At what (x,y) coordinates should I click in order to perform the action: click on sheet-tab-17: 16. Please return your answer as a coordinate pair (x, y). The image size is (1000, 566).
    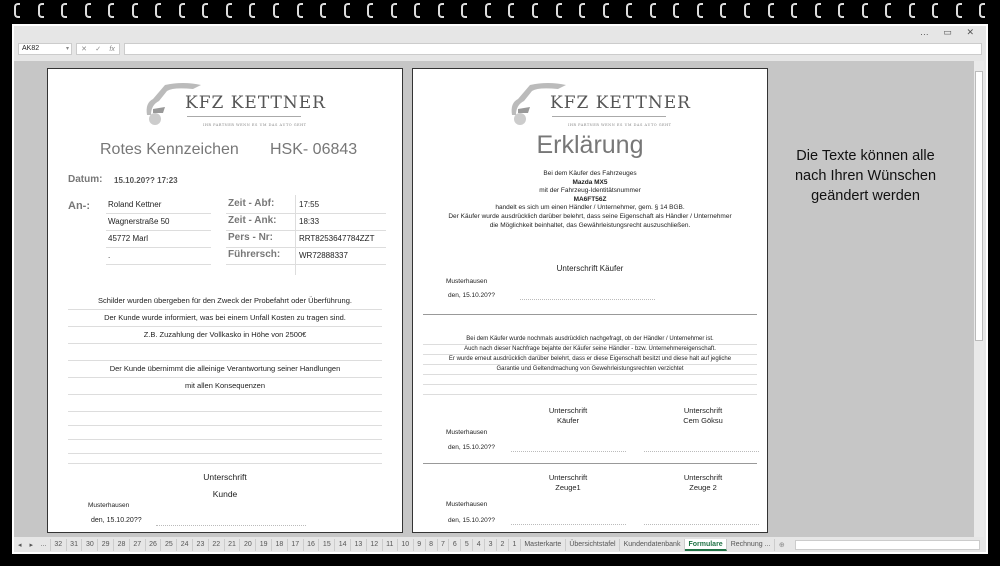
    Looking at the image, I should click on (312, 545).